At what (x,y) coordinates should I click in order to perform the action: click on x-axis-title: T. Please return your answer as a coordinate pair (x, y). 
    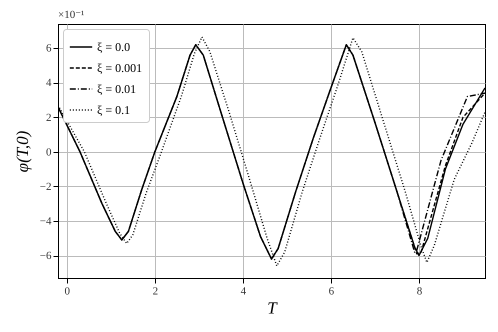
    Looking at the image, I should click on (272, 308).